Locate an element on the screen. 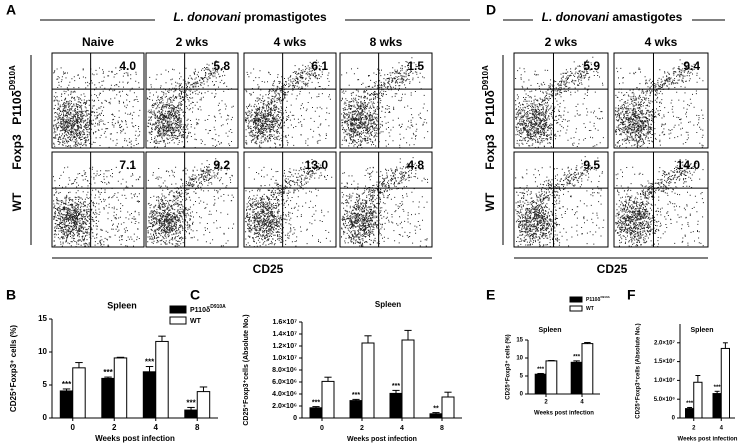 The image size is (751, 444). y-tick-label: 2.0×10⁶ is located at coordinates (284, 406).